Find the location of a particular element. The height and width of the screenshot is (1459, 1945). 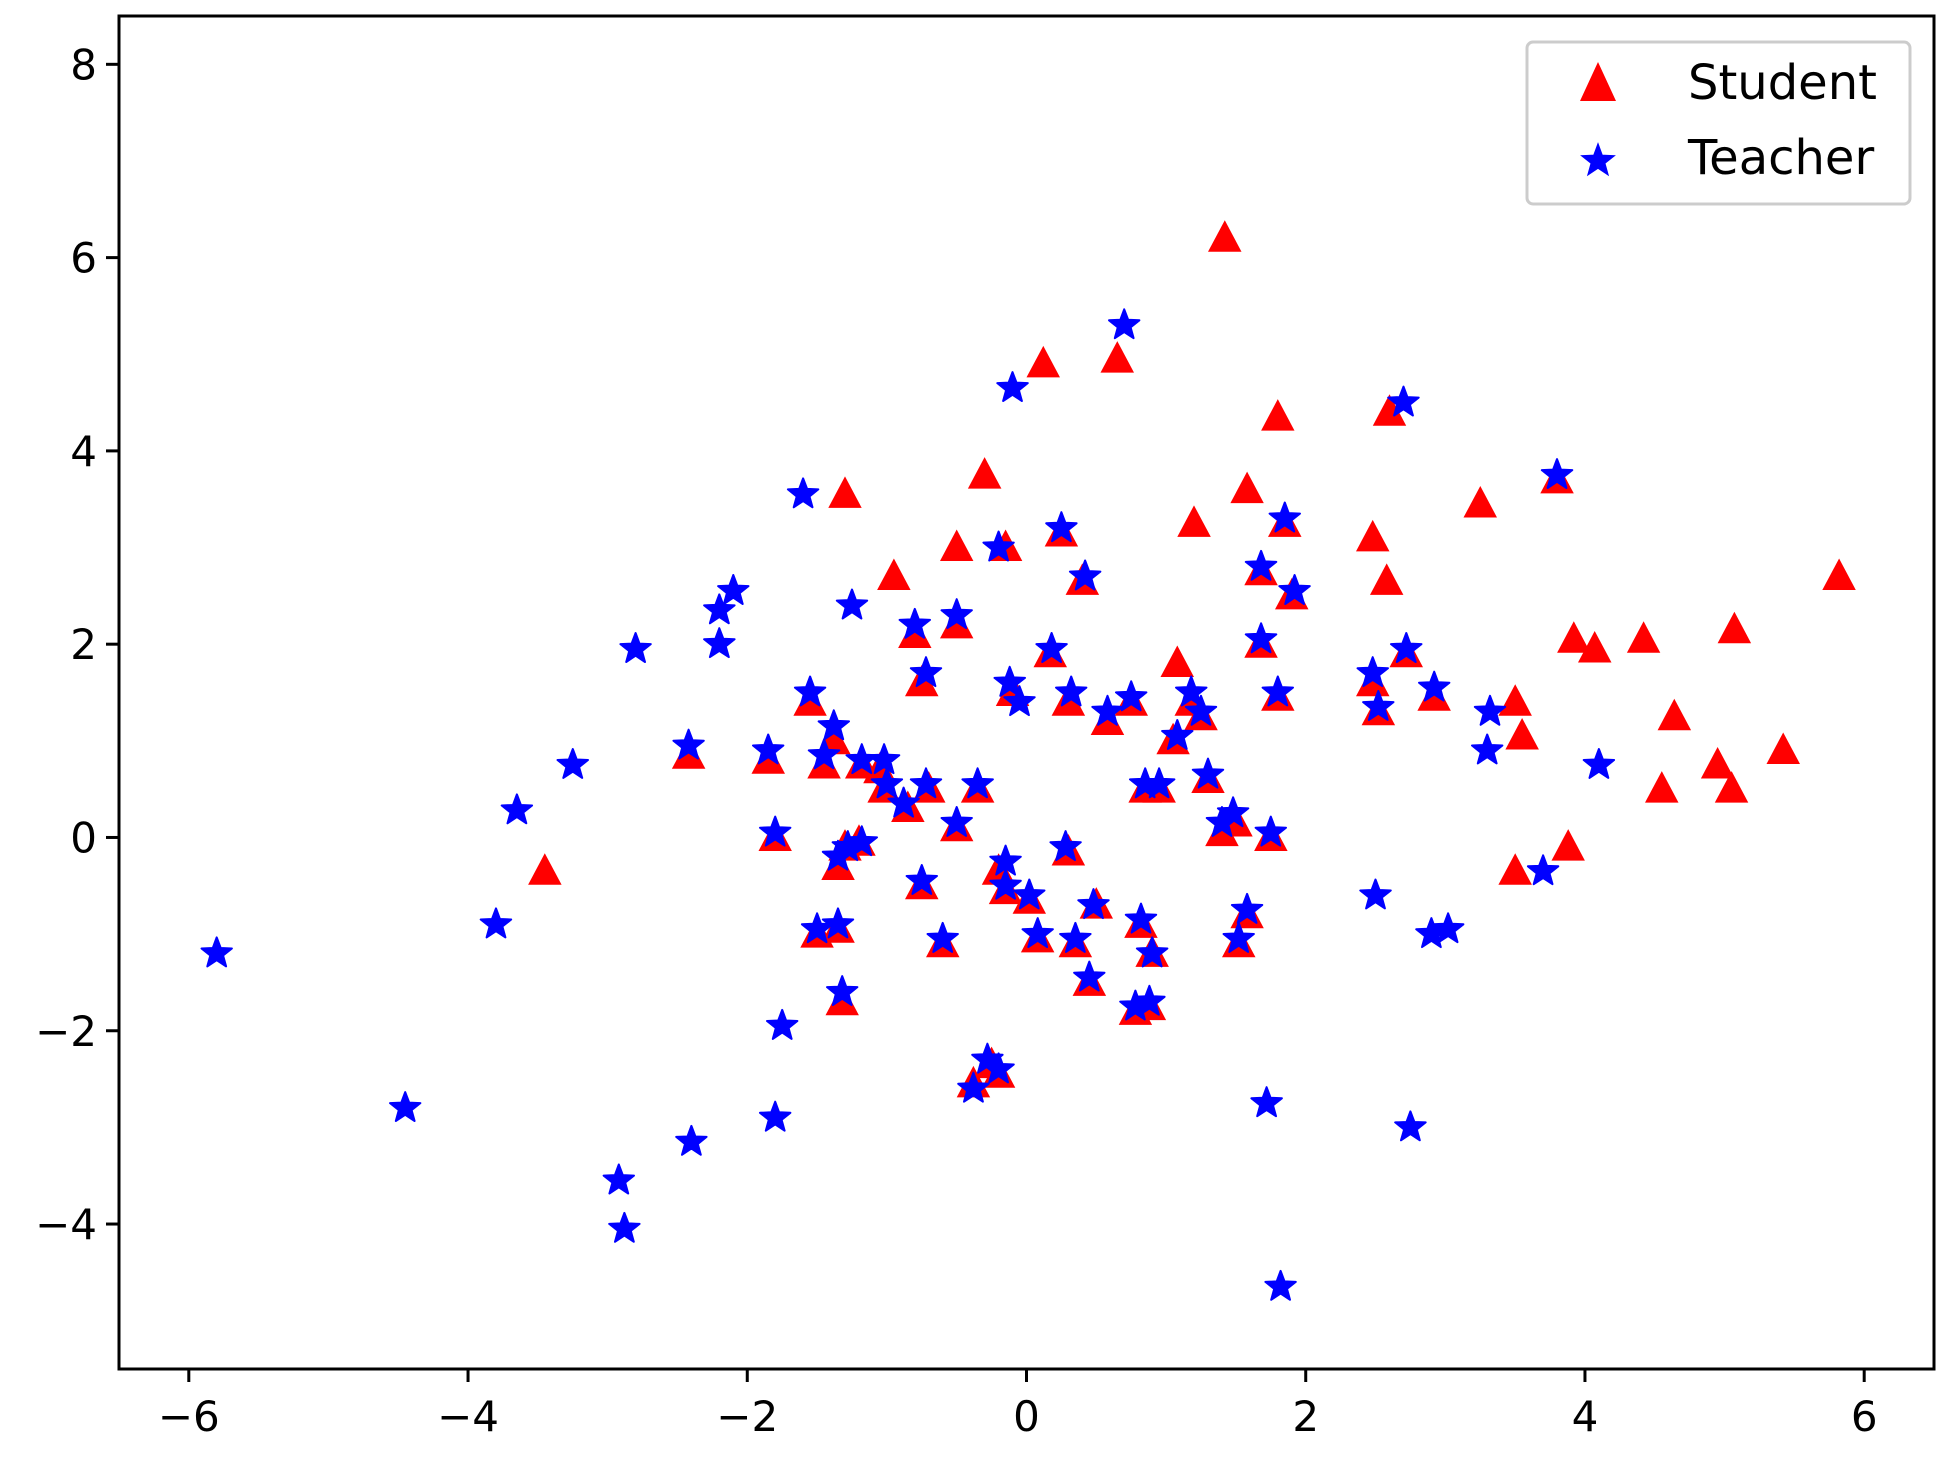

x-tick-label: 0 is located at coordinates (1026, 1416).